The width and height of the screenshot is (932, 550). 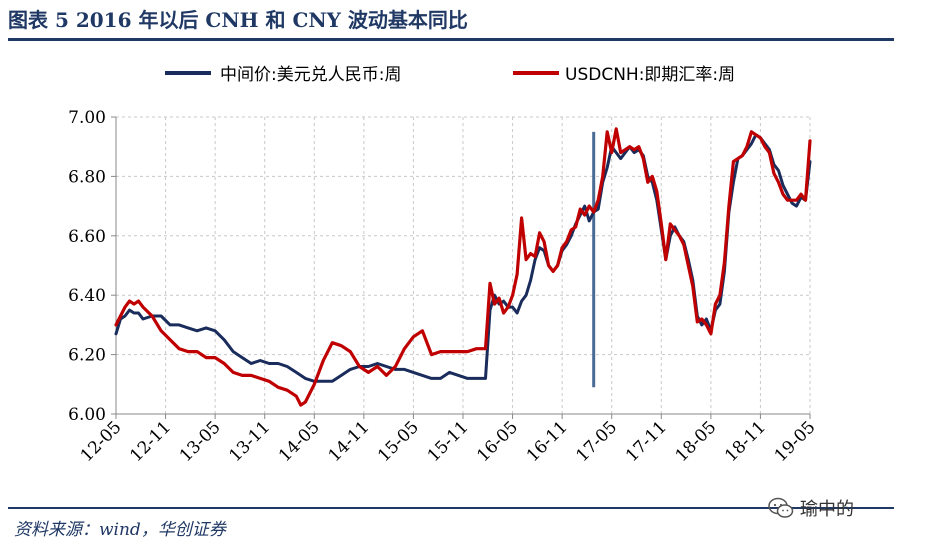 I want to click on y-tick-label: 6.40, so click(x=87, y=296).